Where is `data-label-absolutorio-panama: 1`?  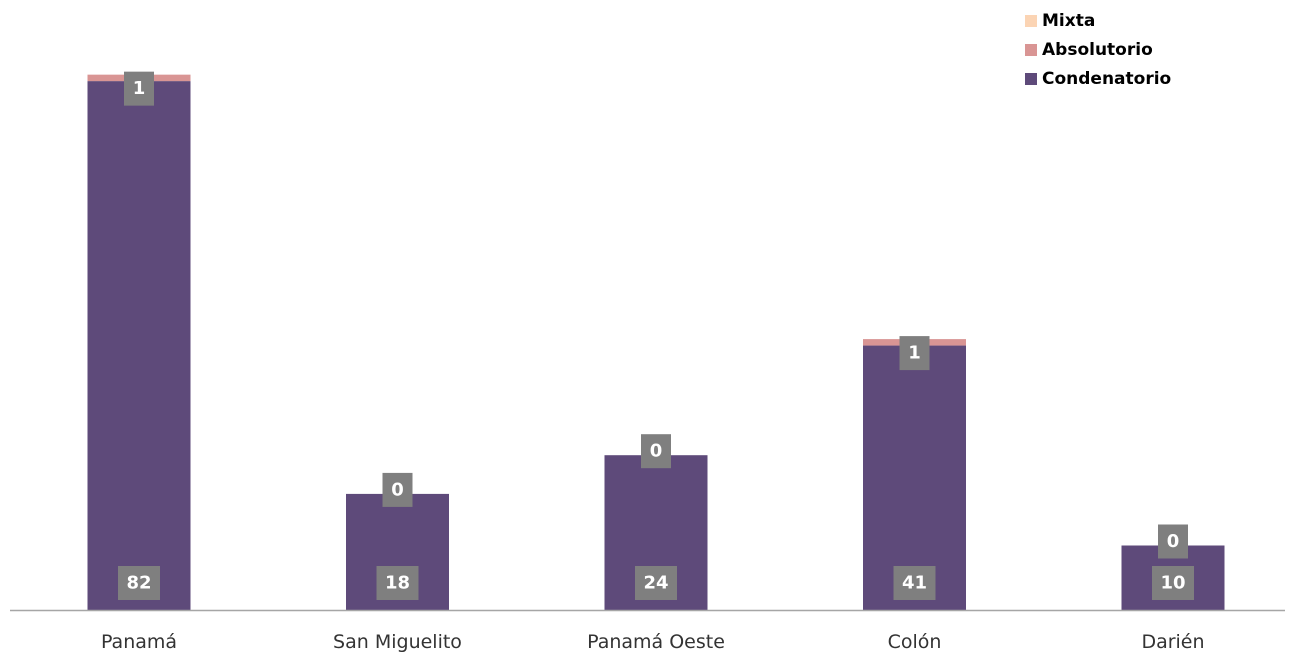 data-label-absolutorio-panama: 1 is located at coordinates (139, 88).